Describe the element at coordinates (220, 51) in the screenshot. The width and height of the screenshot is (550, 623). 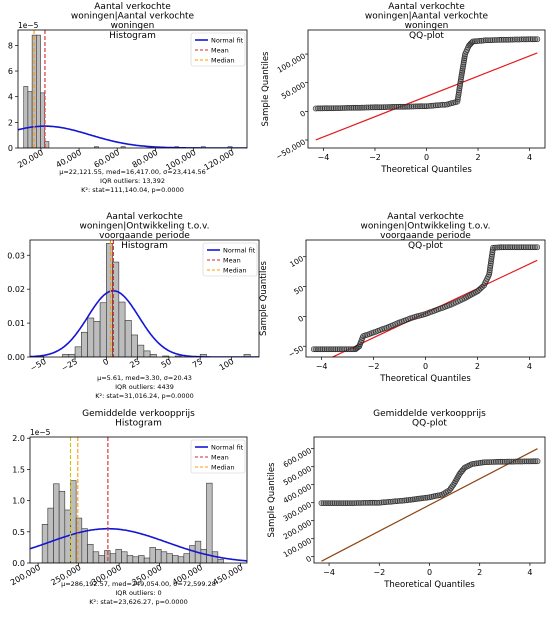
I see `legend-label: Mean` at that location.